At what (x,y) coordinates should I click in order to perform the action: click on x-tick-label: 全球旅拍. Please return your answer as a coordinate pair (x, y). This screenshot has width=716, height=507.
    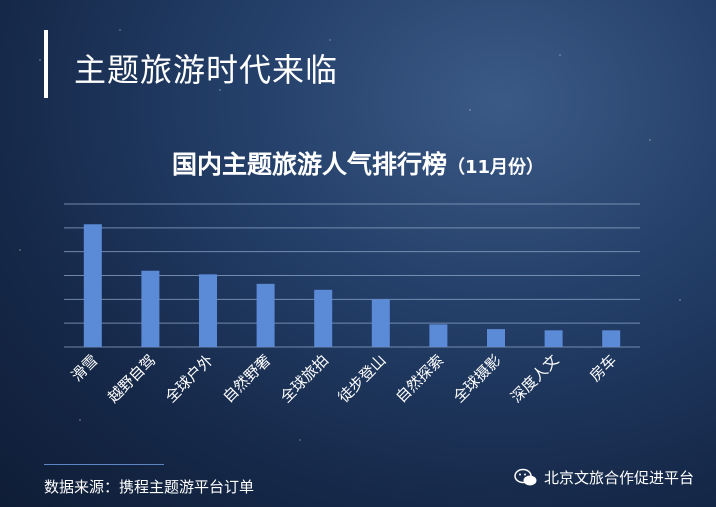
    Looking at the image, I should click on (304, 378).